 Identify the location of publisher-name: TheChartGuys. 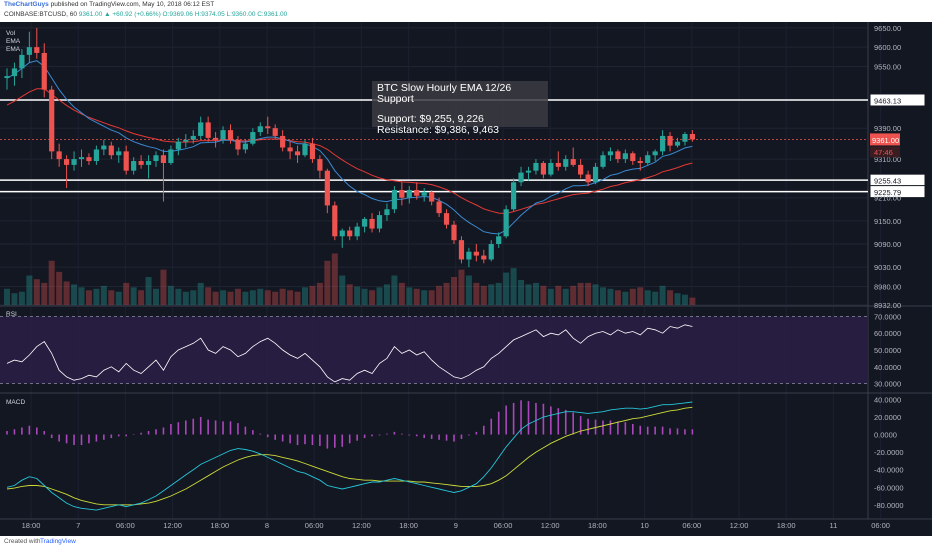
(26, 4).